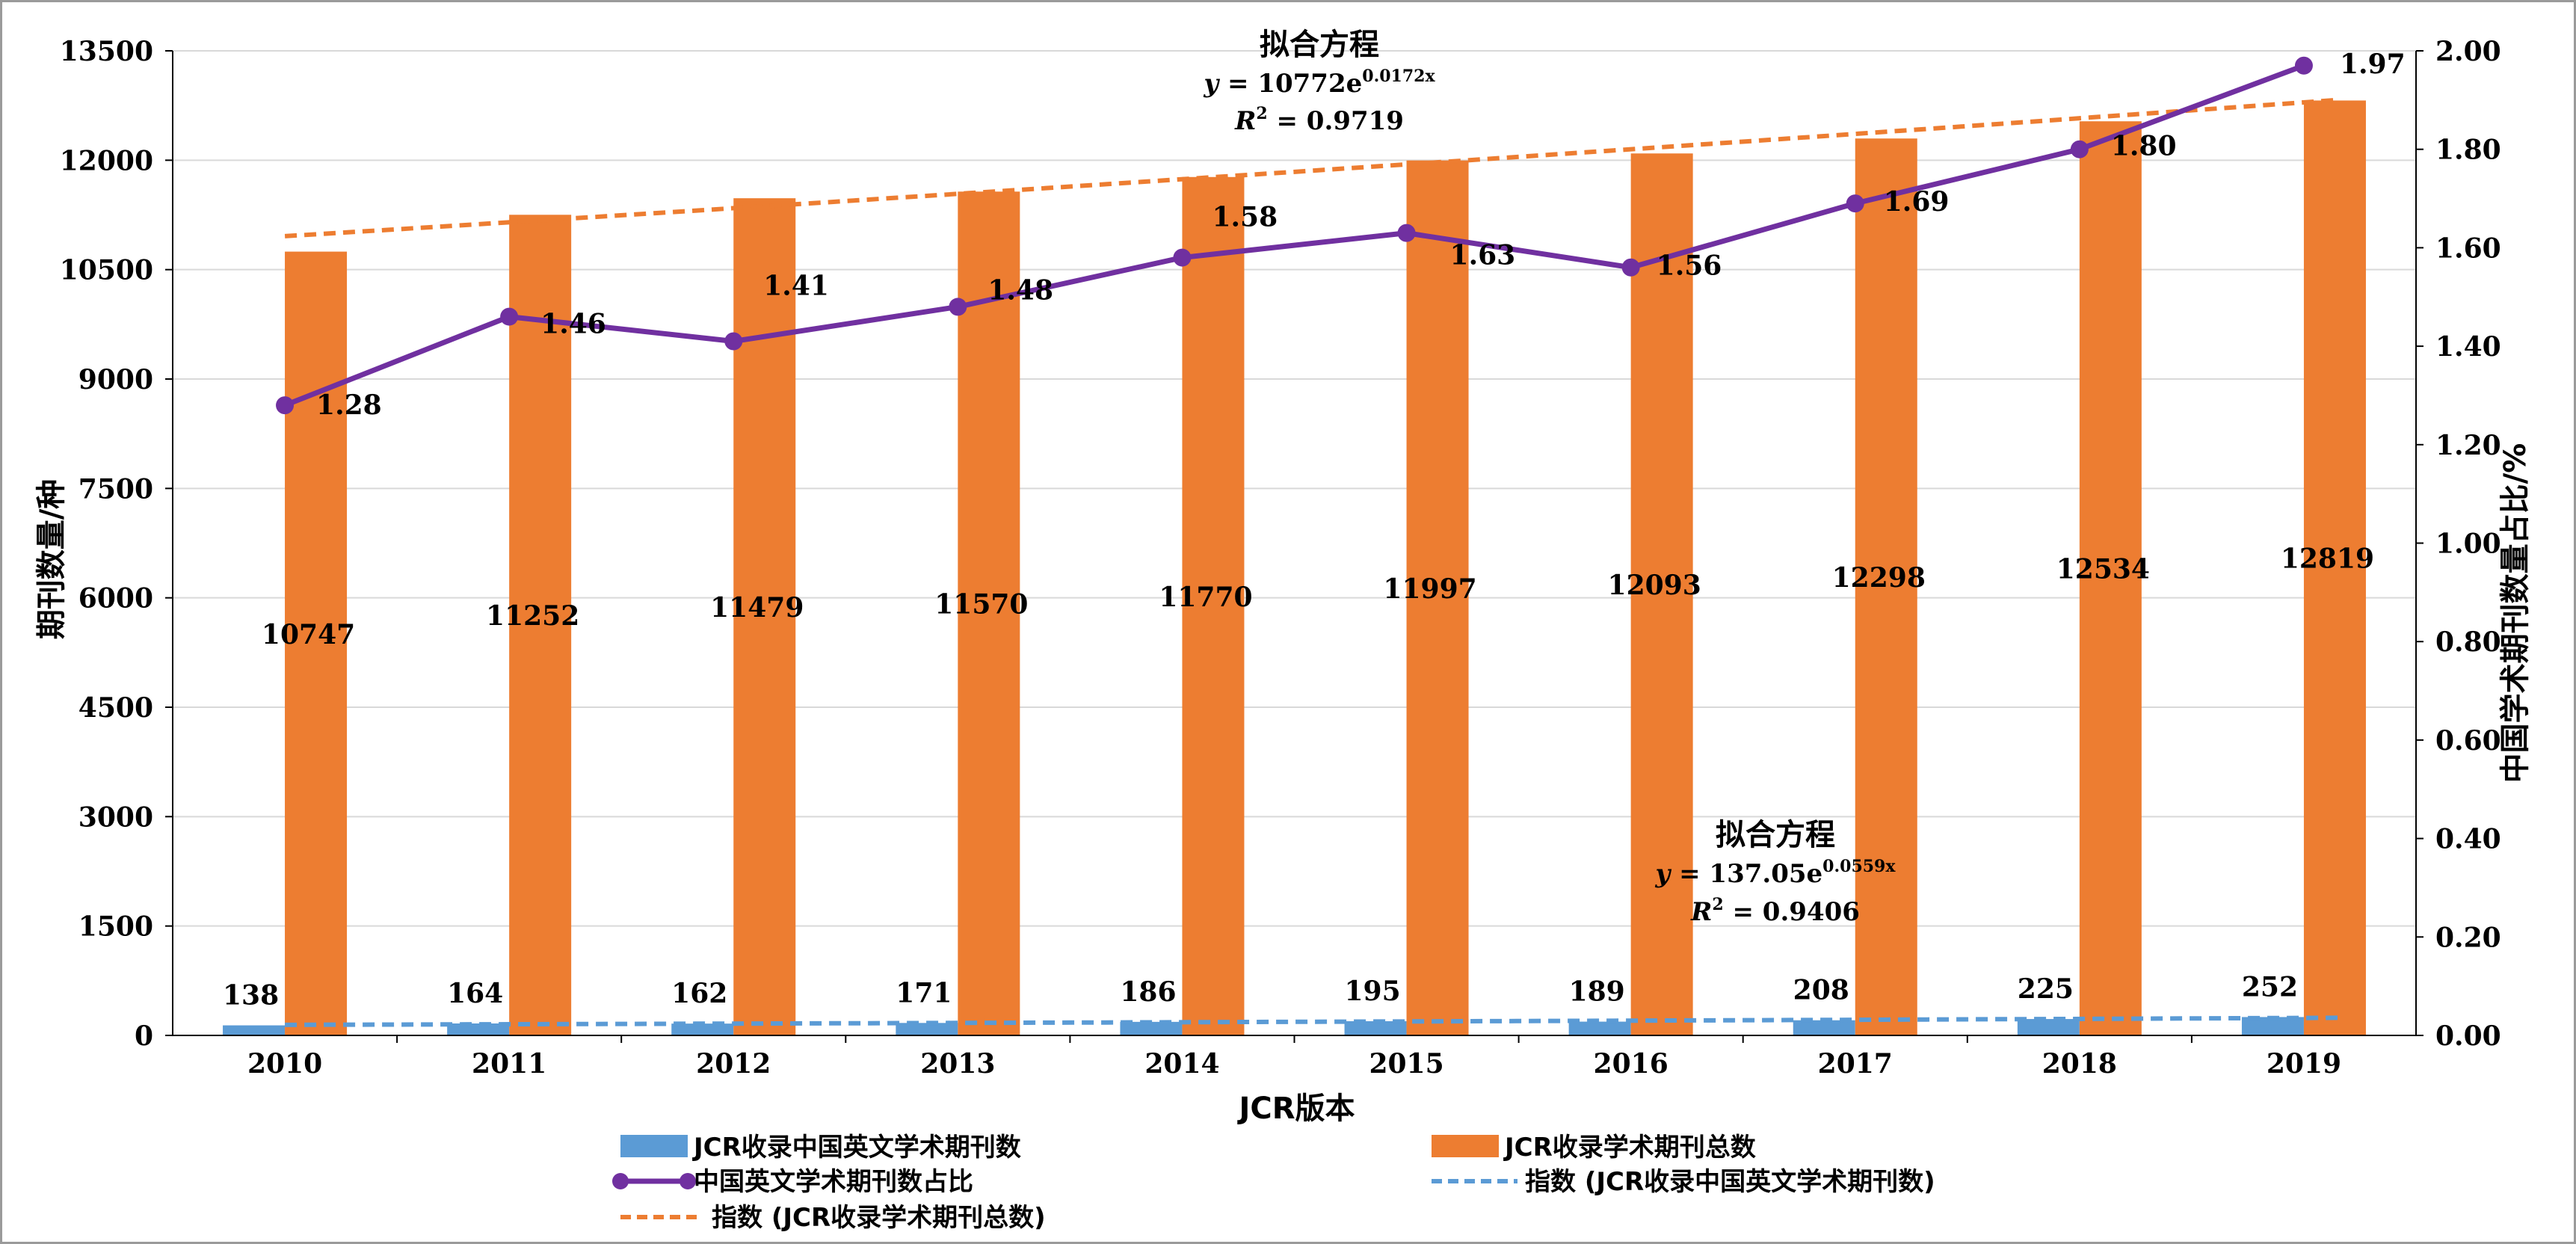  What do you see at coordinates (2468, 741) in the screenshot?
I see `y2-tick-label: 0.60` at bounding box center [2468, 741].